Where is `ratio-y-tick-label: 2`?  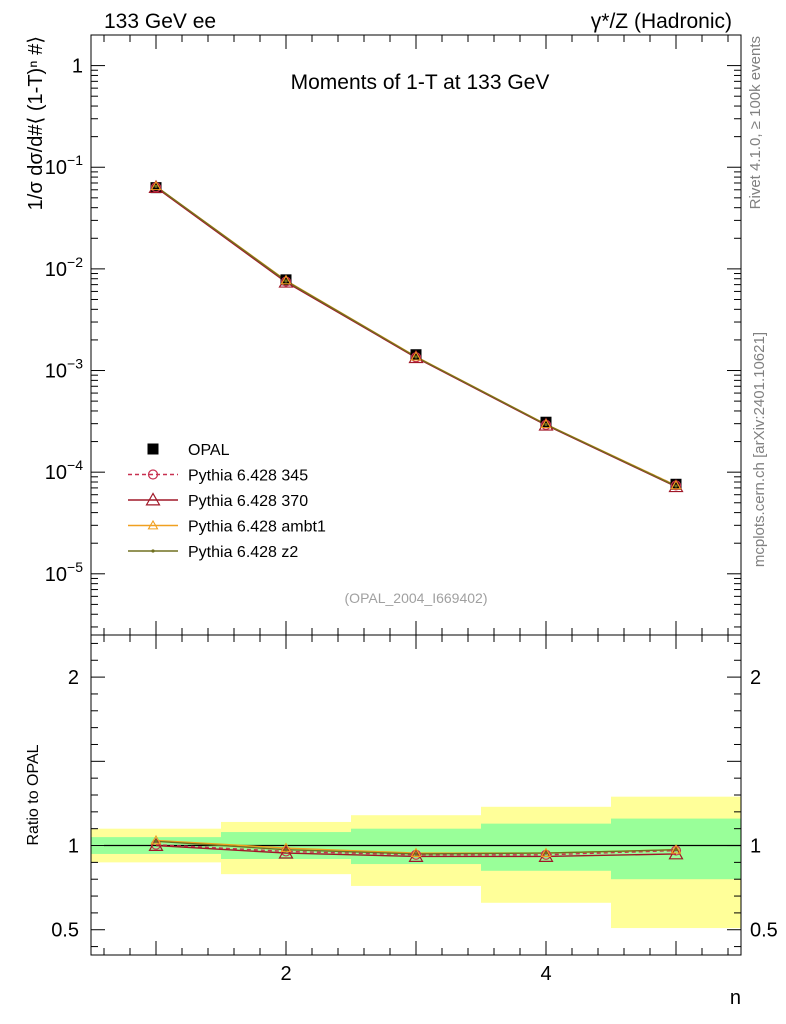 ratio-y-tick-label: 2 is located at coordinates (73, 678).